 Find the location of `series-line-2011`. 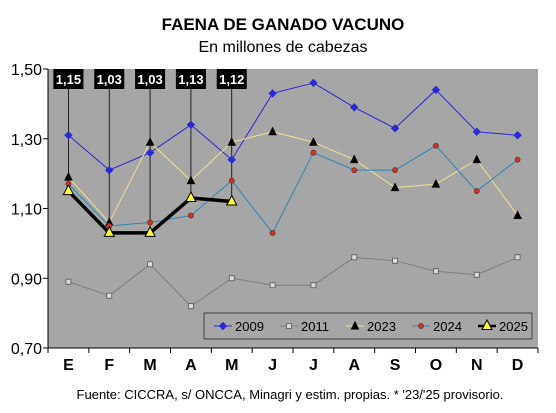

series-line-2011 is located at coordinates (293, 281).